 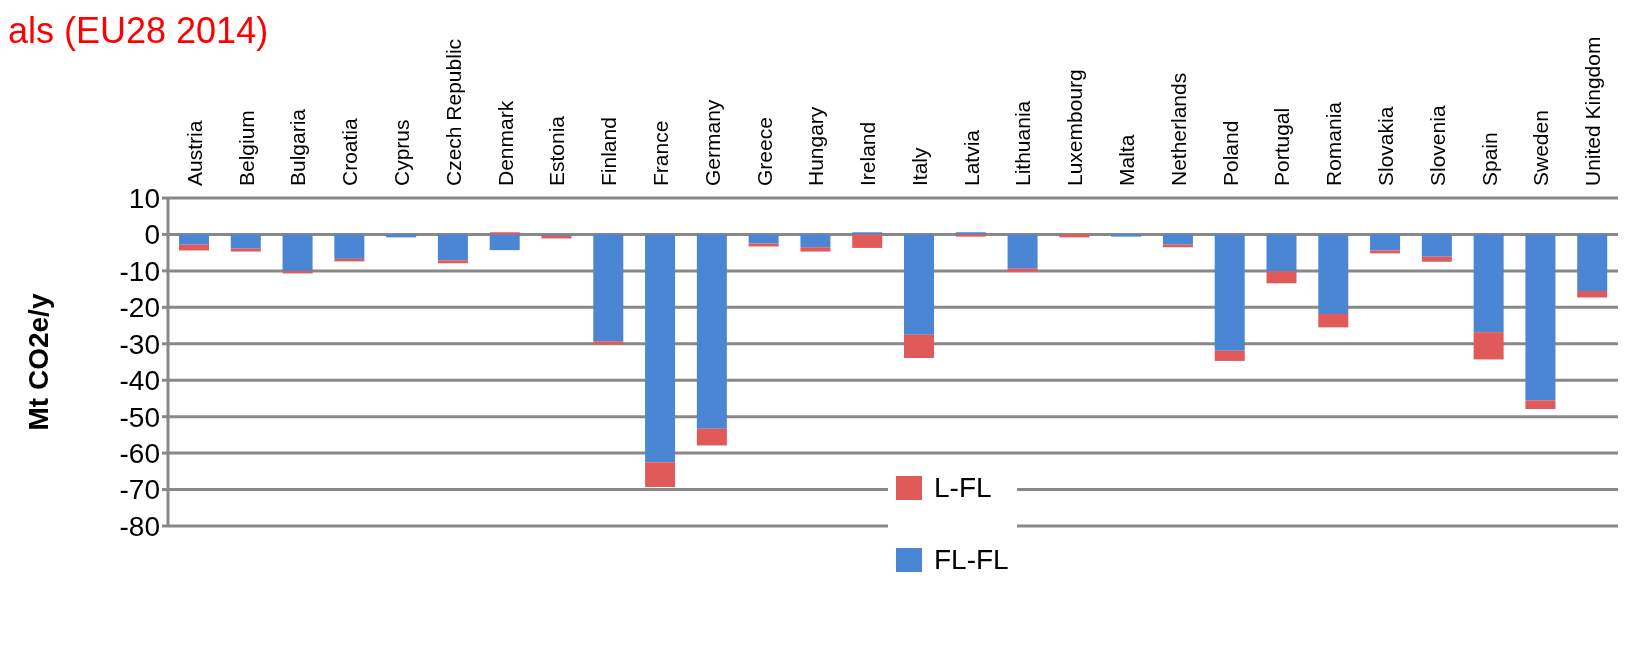 I want to click on y-tick-label: -20, so click(x=139, y=308).